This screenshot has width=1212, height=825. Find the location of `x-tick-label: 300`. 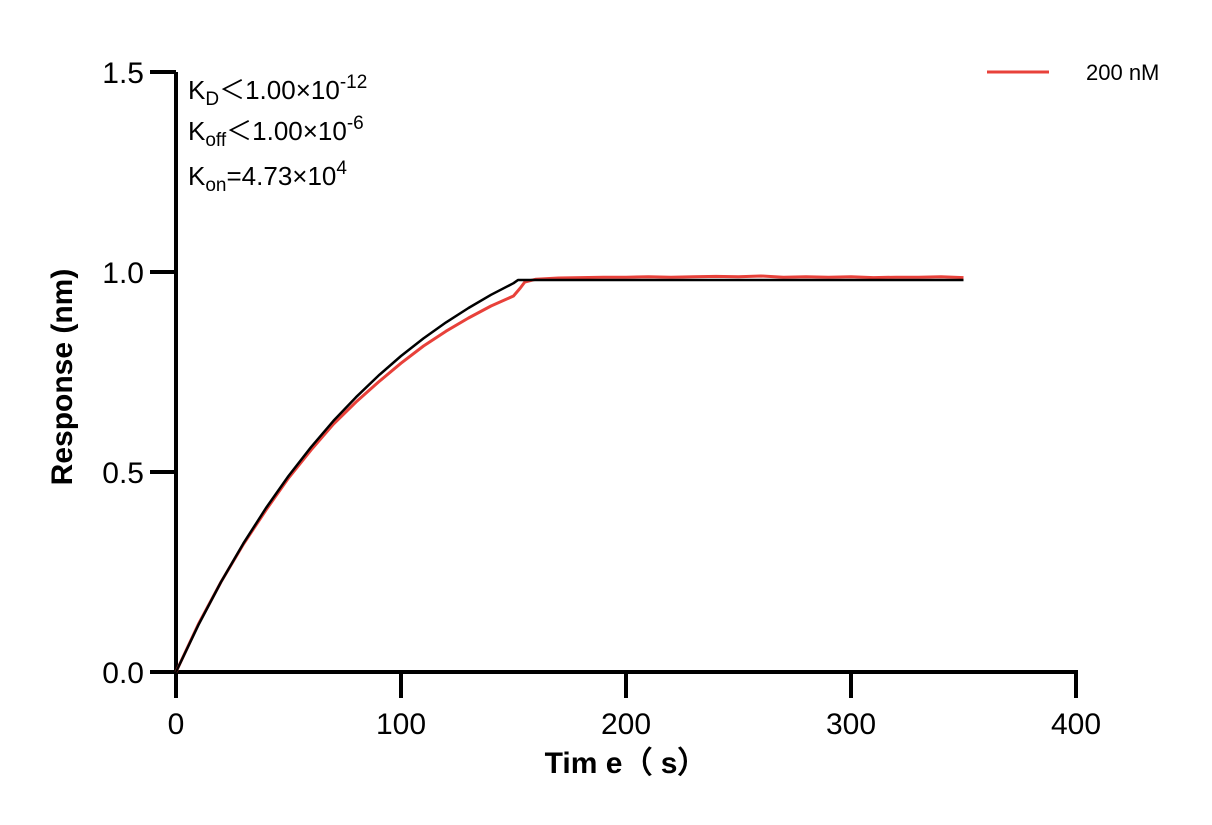

x-tick-label: 300 is located at coordinates (851, 724).